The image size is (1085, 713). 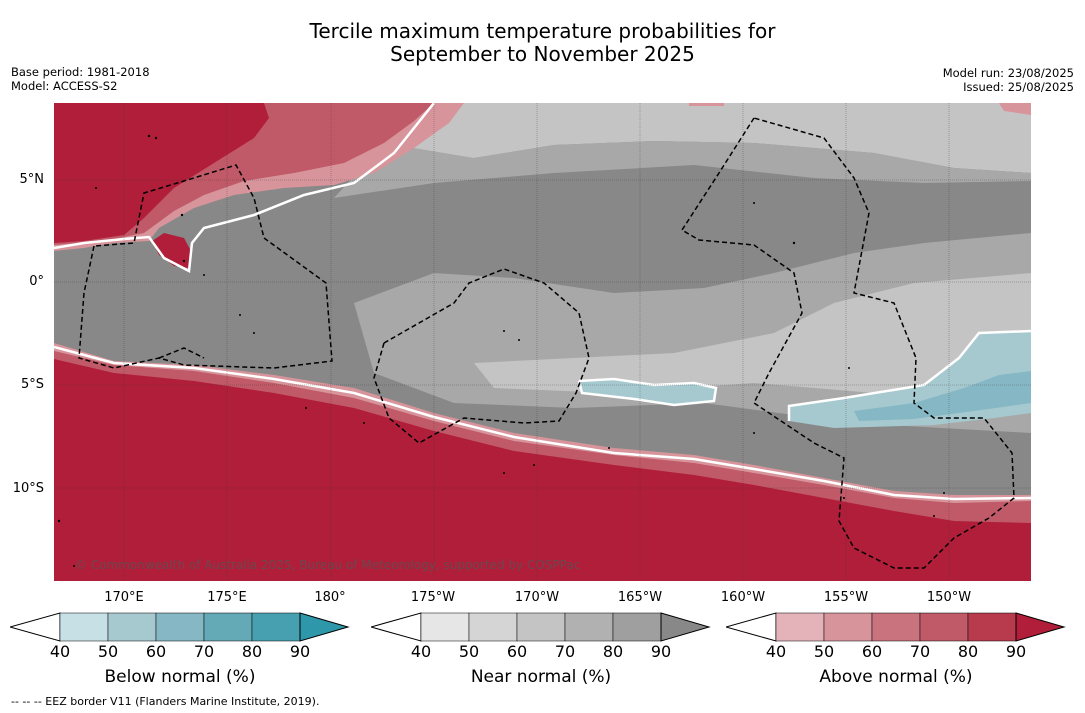 I want to click on cb2-tick-50: 50, so click(x=469, y=651).